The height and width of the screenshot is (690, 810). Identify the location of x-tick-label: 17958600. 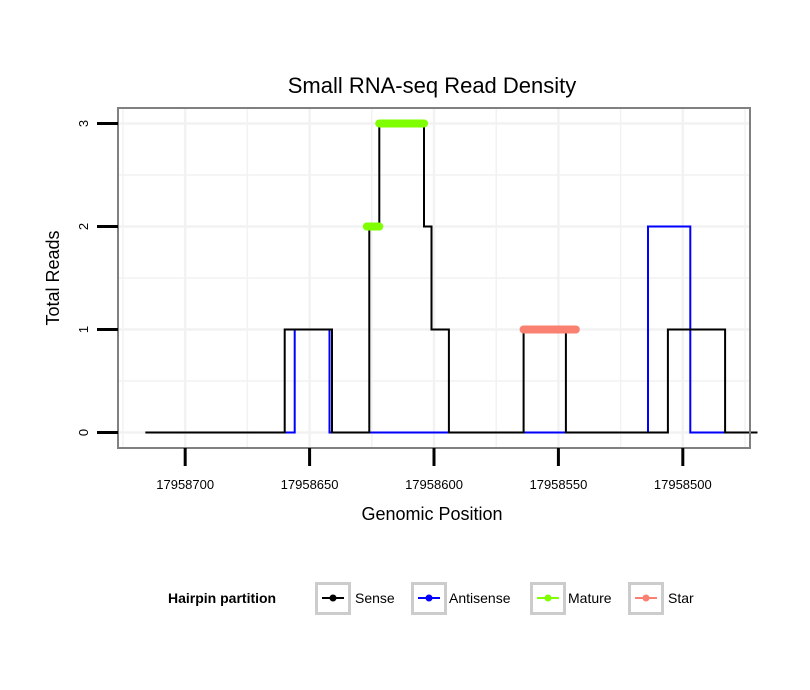
(434, 484).